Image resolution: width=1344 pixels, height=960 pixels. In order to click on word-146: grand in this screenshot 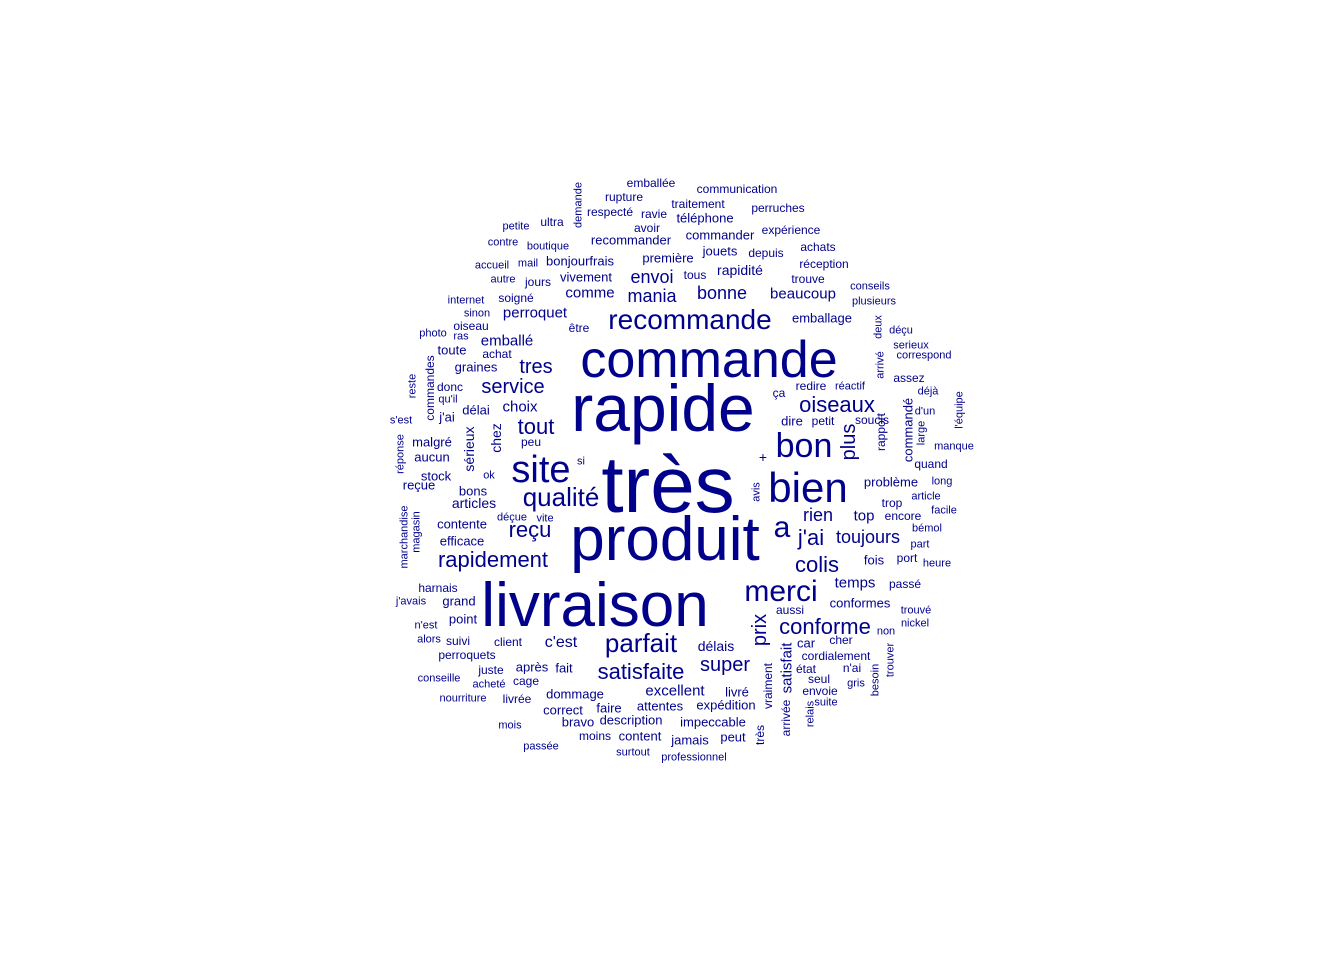, I will do `click(459, 601)`.